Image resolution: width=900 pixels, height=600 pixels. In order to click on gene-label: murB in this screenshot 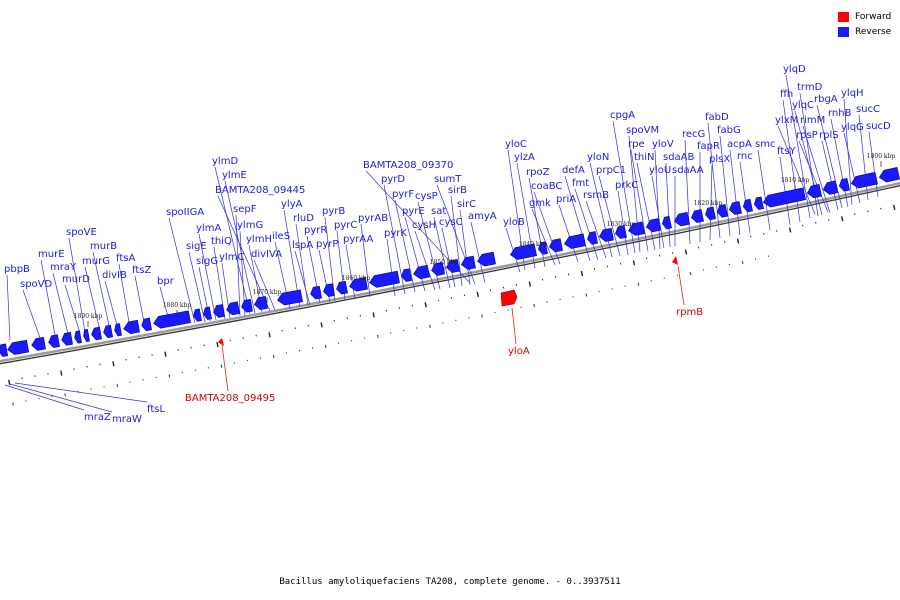, I will do `click(103, 246)`.